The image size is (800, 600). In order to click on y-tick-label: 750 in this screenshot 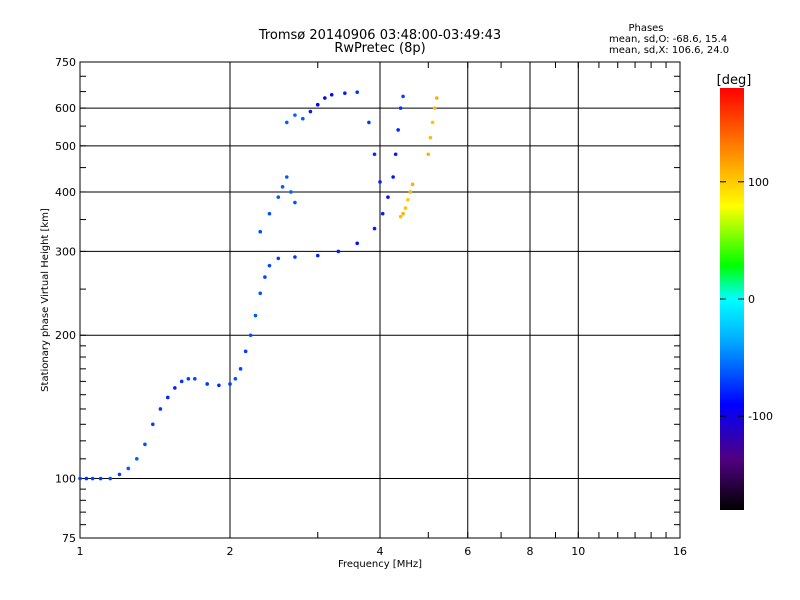, I will do `click(65, 62)`.